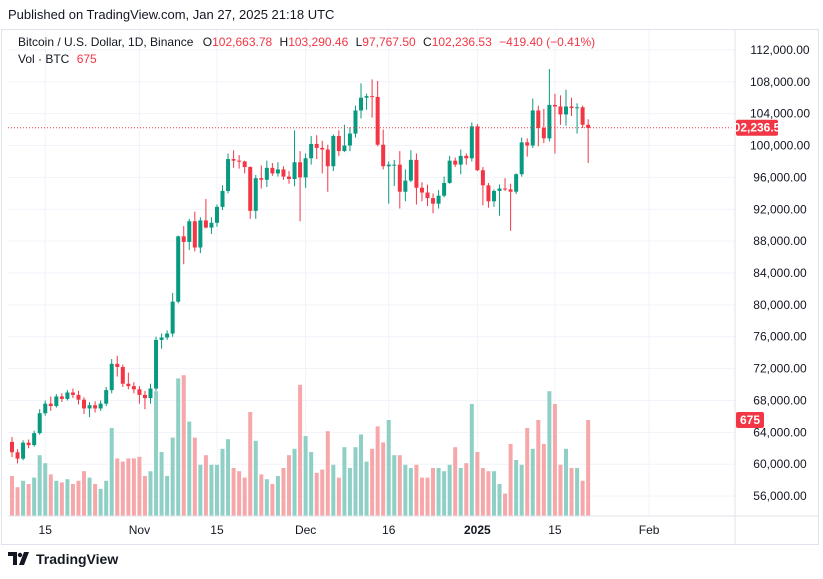 The height and width of the screenshot is (579, 823). What do you see at coordinates (547, 42) in the screenshot?
I see `change-value: −419.40 (−0.41%)` at bounding box center [547, 42].